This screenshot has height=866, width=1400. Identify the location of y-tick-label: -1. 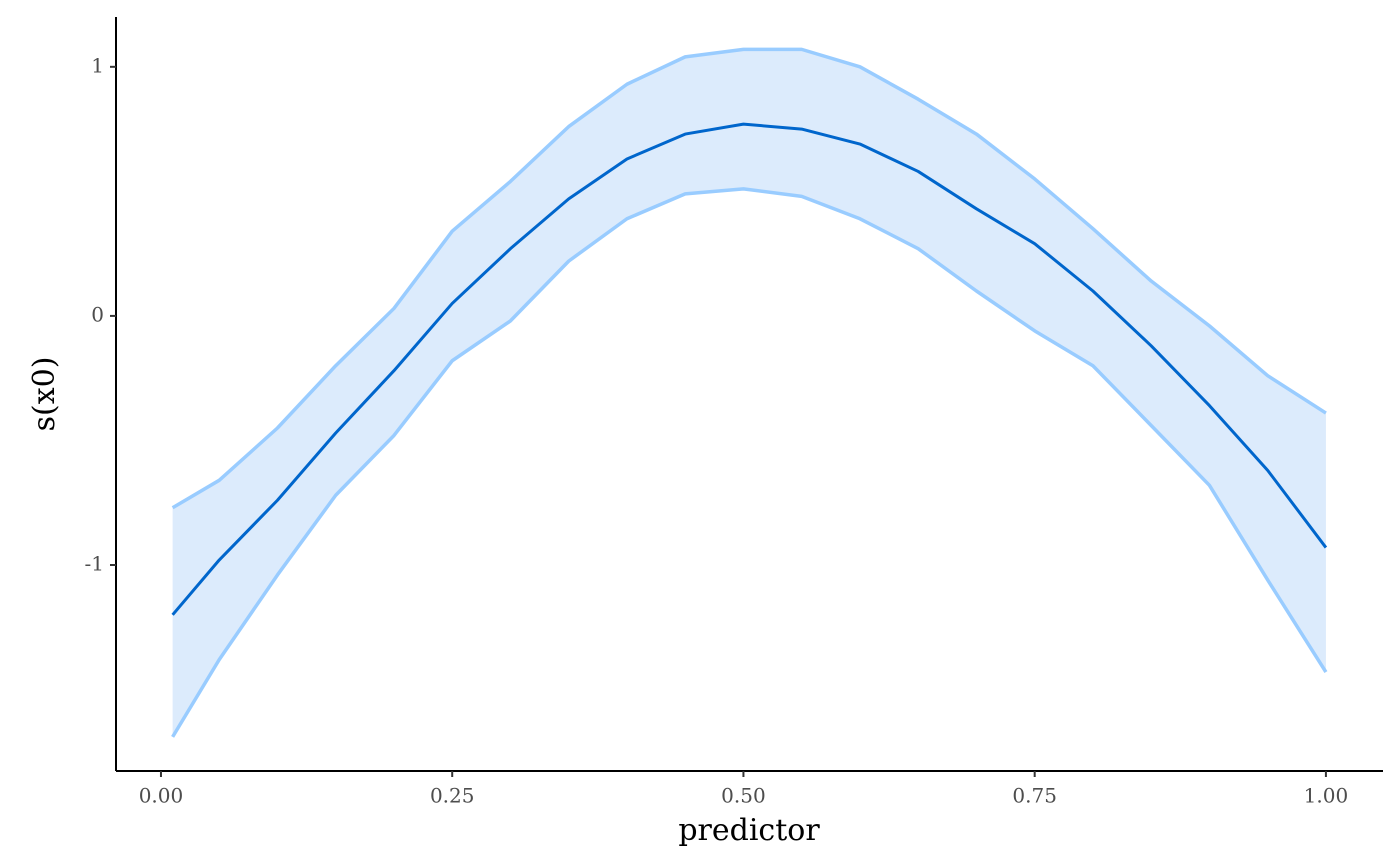
(94, 564).